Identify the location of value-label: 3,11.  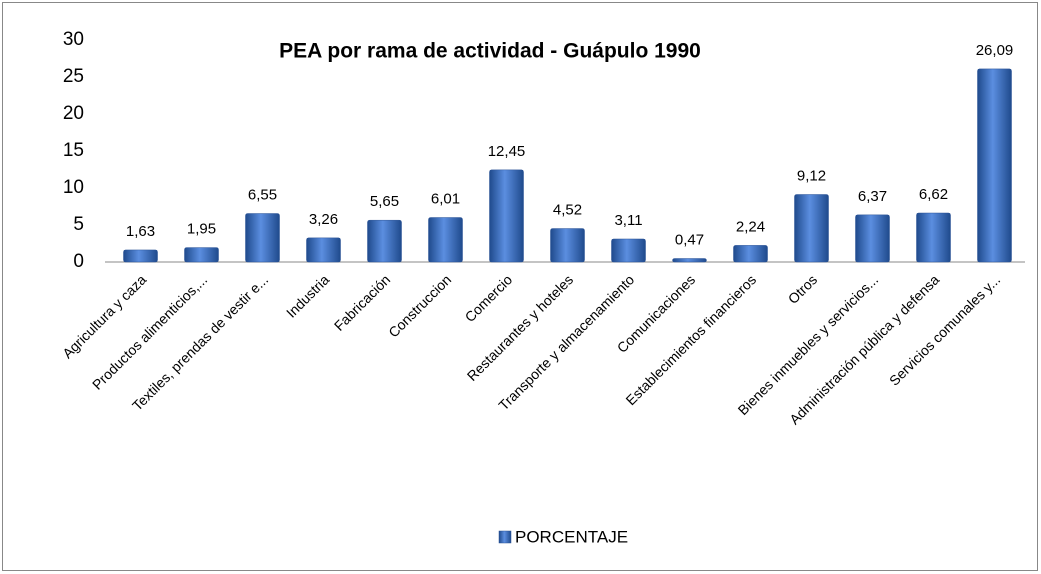
(628, 220).